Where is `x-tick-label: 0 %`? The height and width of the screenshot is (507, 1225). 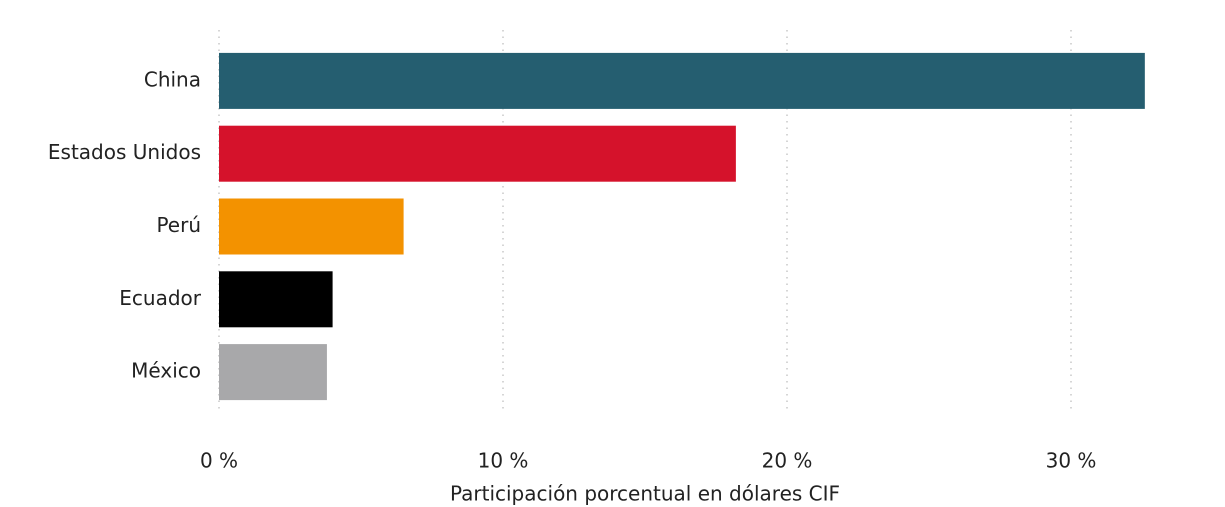 x-tick-label: 0 % is located at coordinates (219, 461).